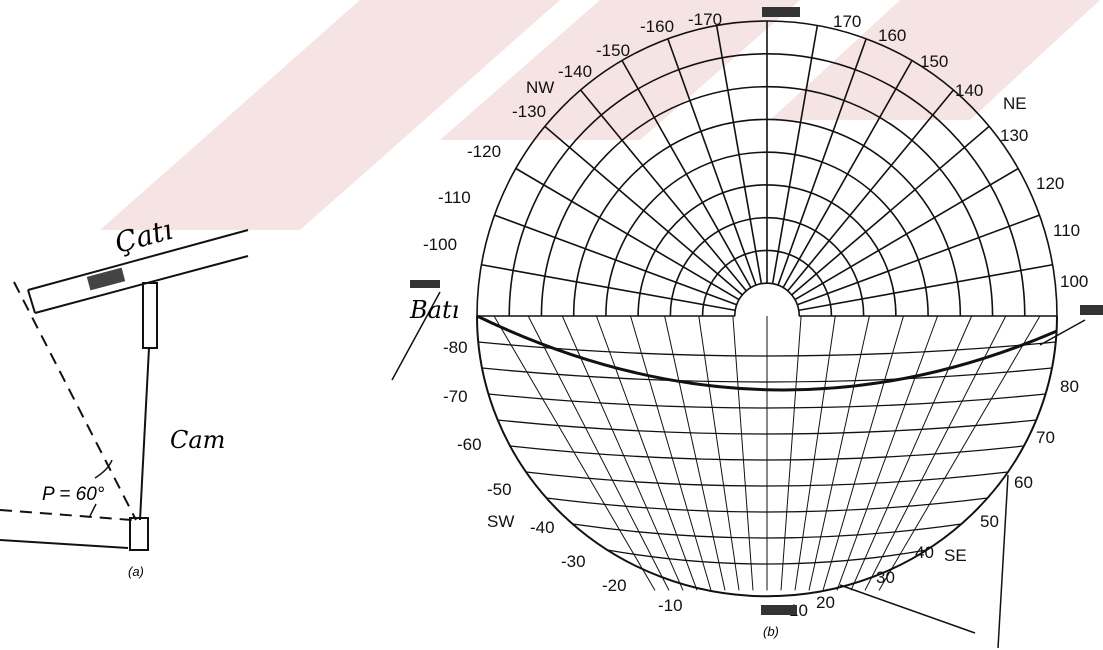 Image resolution: width=1103 pixels, height=650 pixels. What do you see at coordinates (573, 561) in the screenshot?
I see `tick-label: -30` at bounding box center [573, 561].